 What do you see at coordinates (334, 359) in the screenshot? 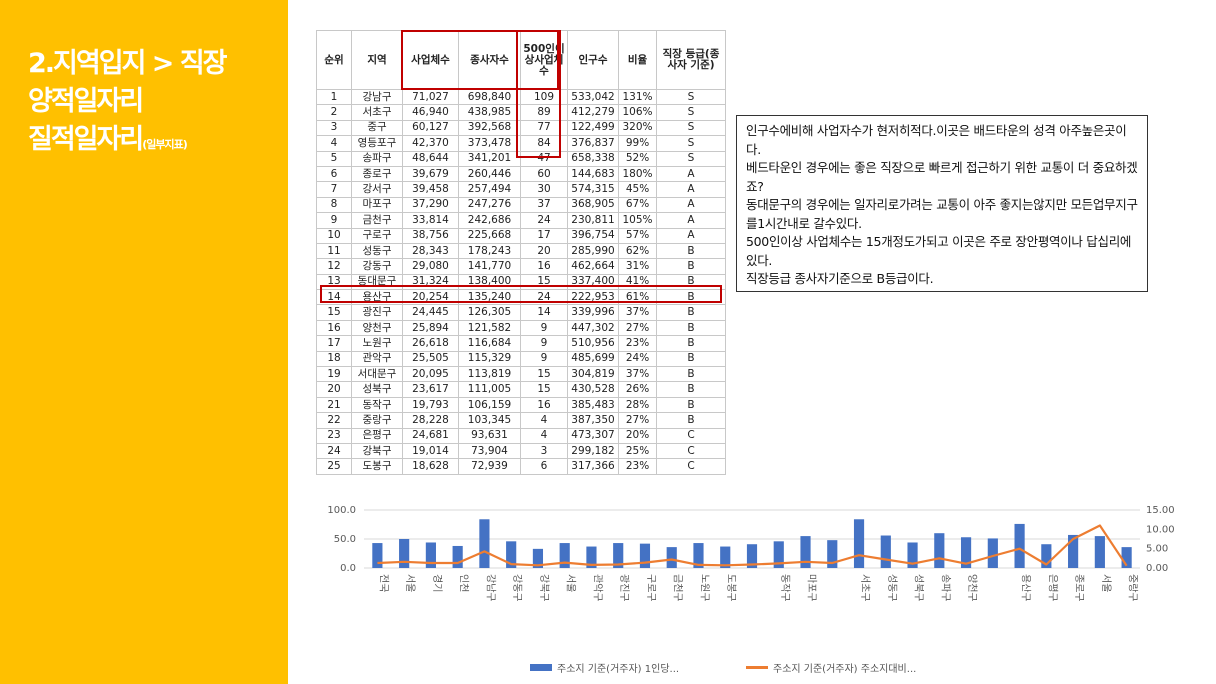
I see `cell-rank: 18` at bounding box center [334, 359].